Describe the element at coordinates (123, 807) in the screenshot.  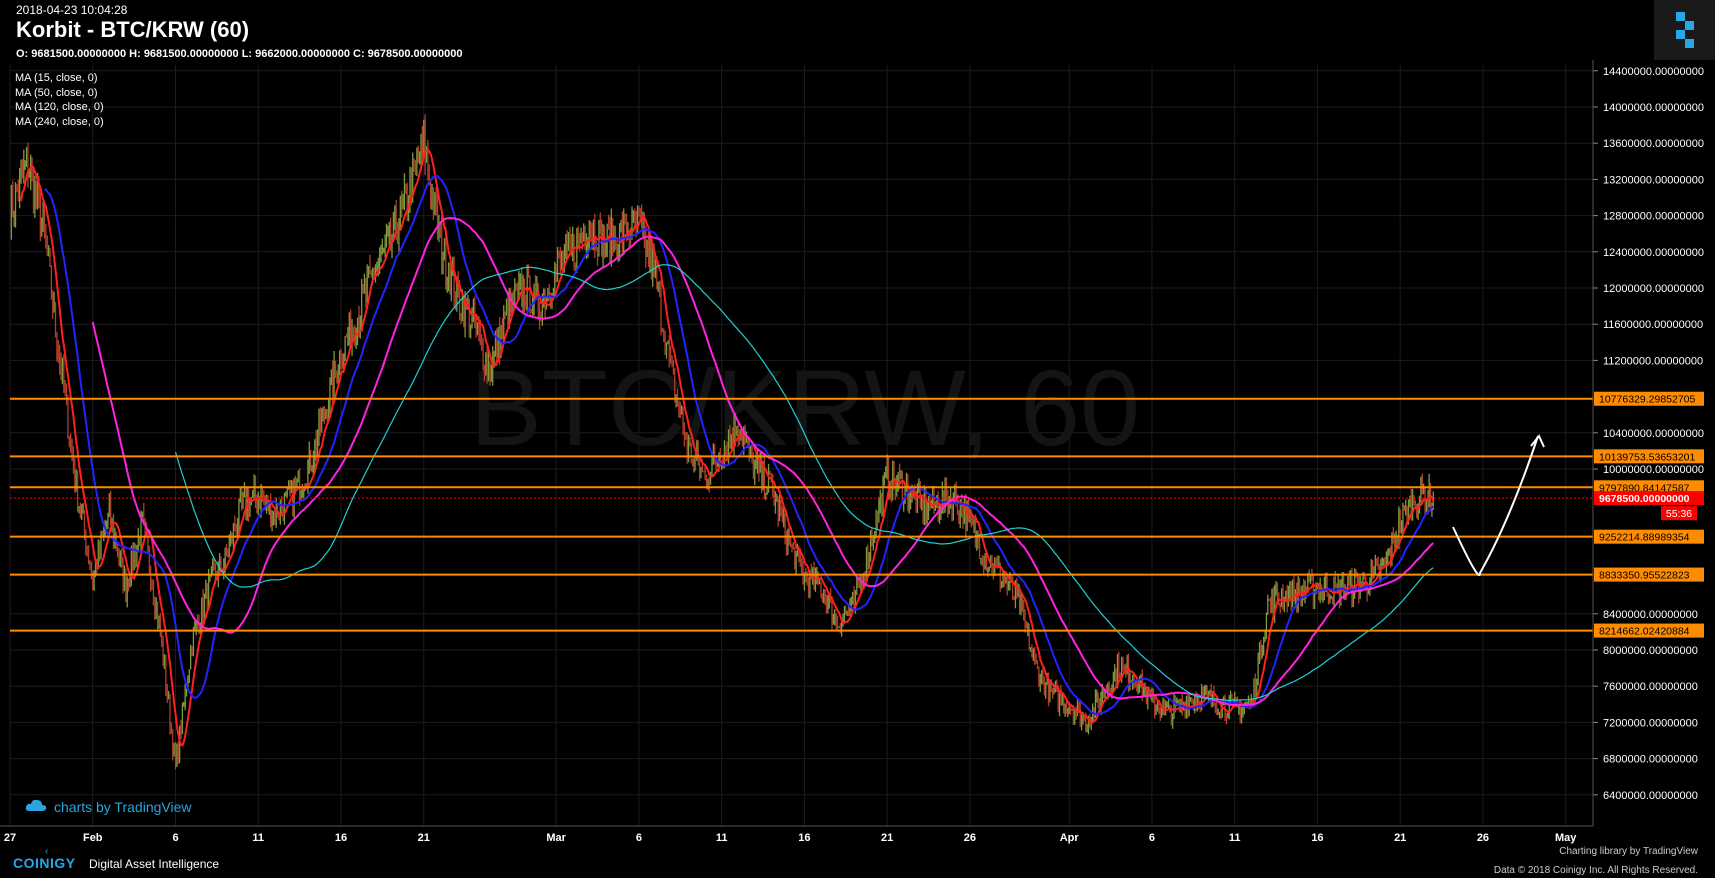
I see `tradingview-link: charts by TradingView` at that location.